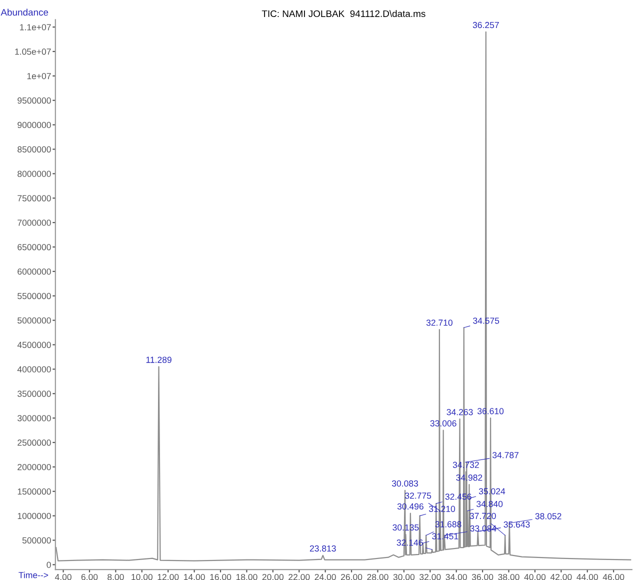 This screenshot has height=580, width=637. Describe the element at coordinates (48, 565) in the screenshot. I see `y-tick-label: 0` at that location.